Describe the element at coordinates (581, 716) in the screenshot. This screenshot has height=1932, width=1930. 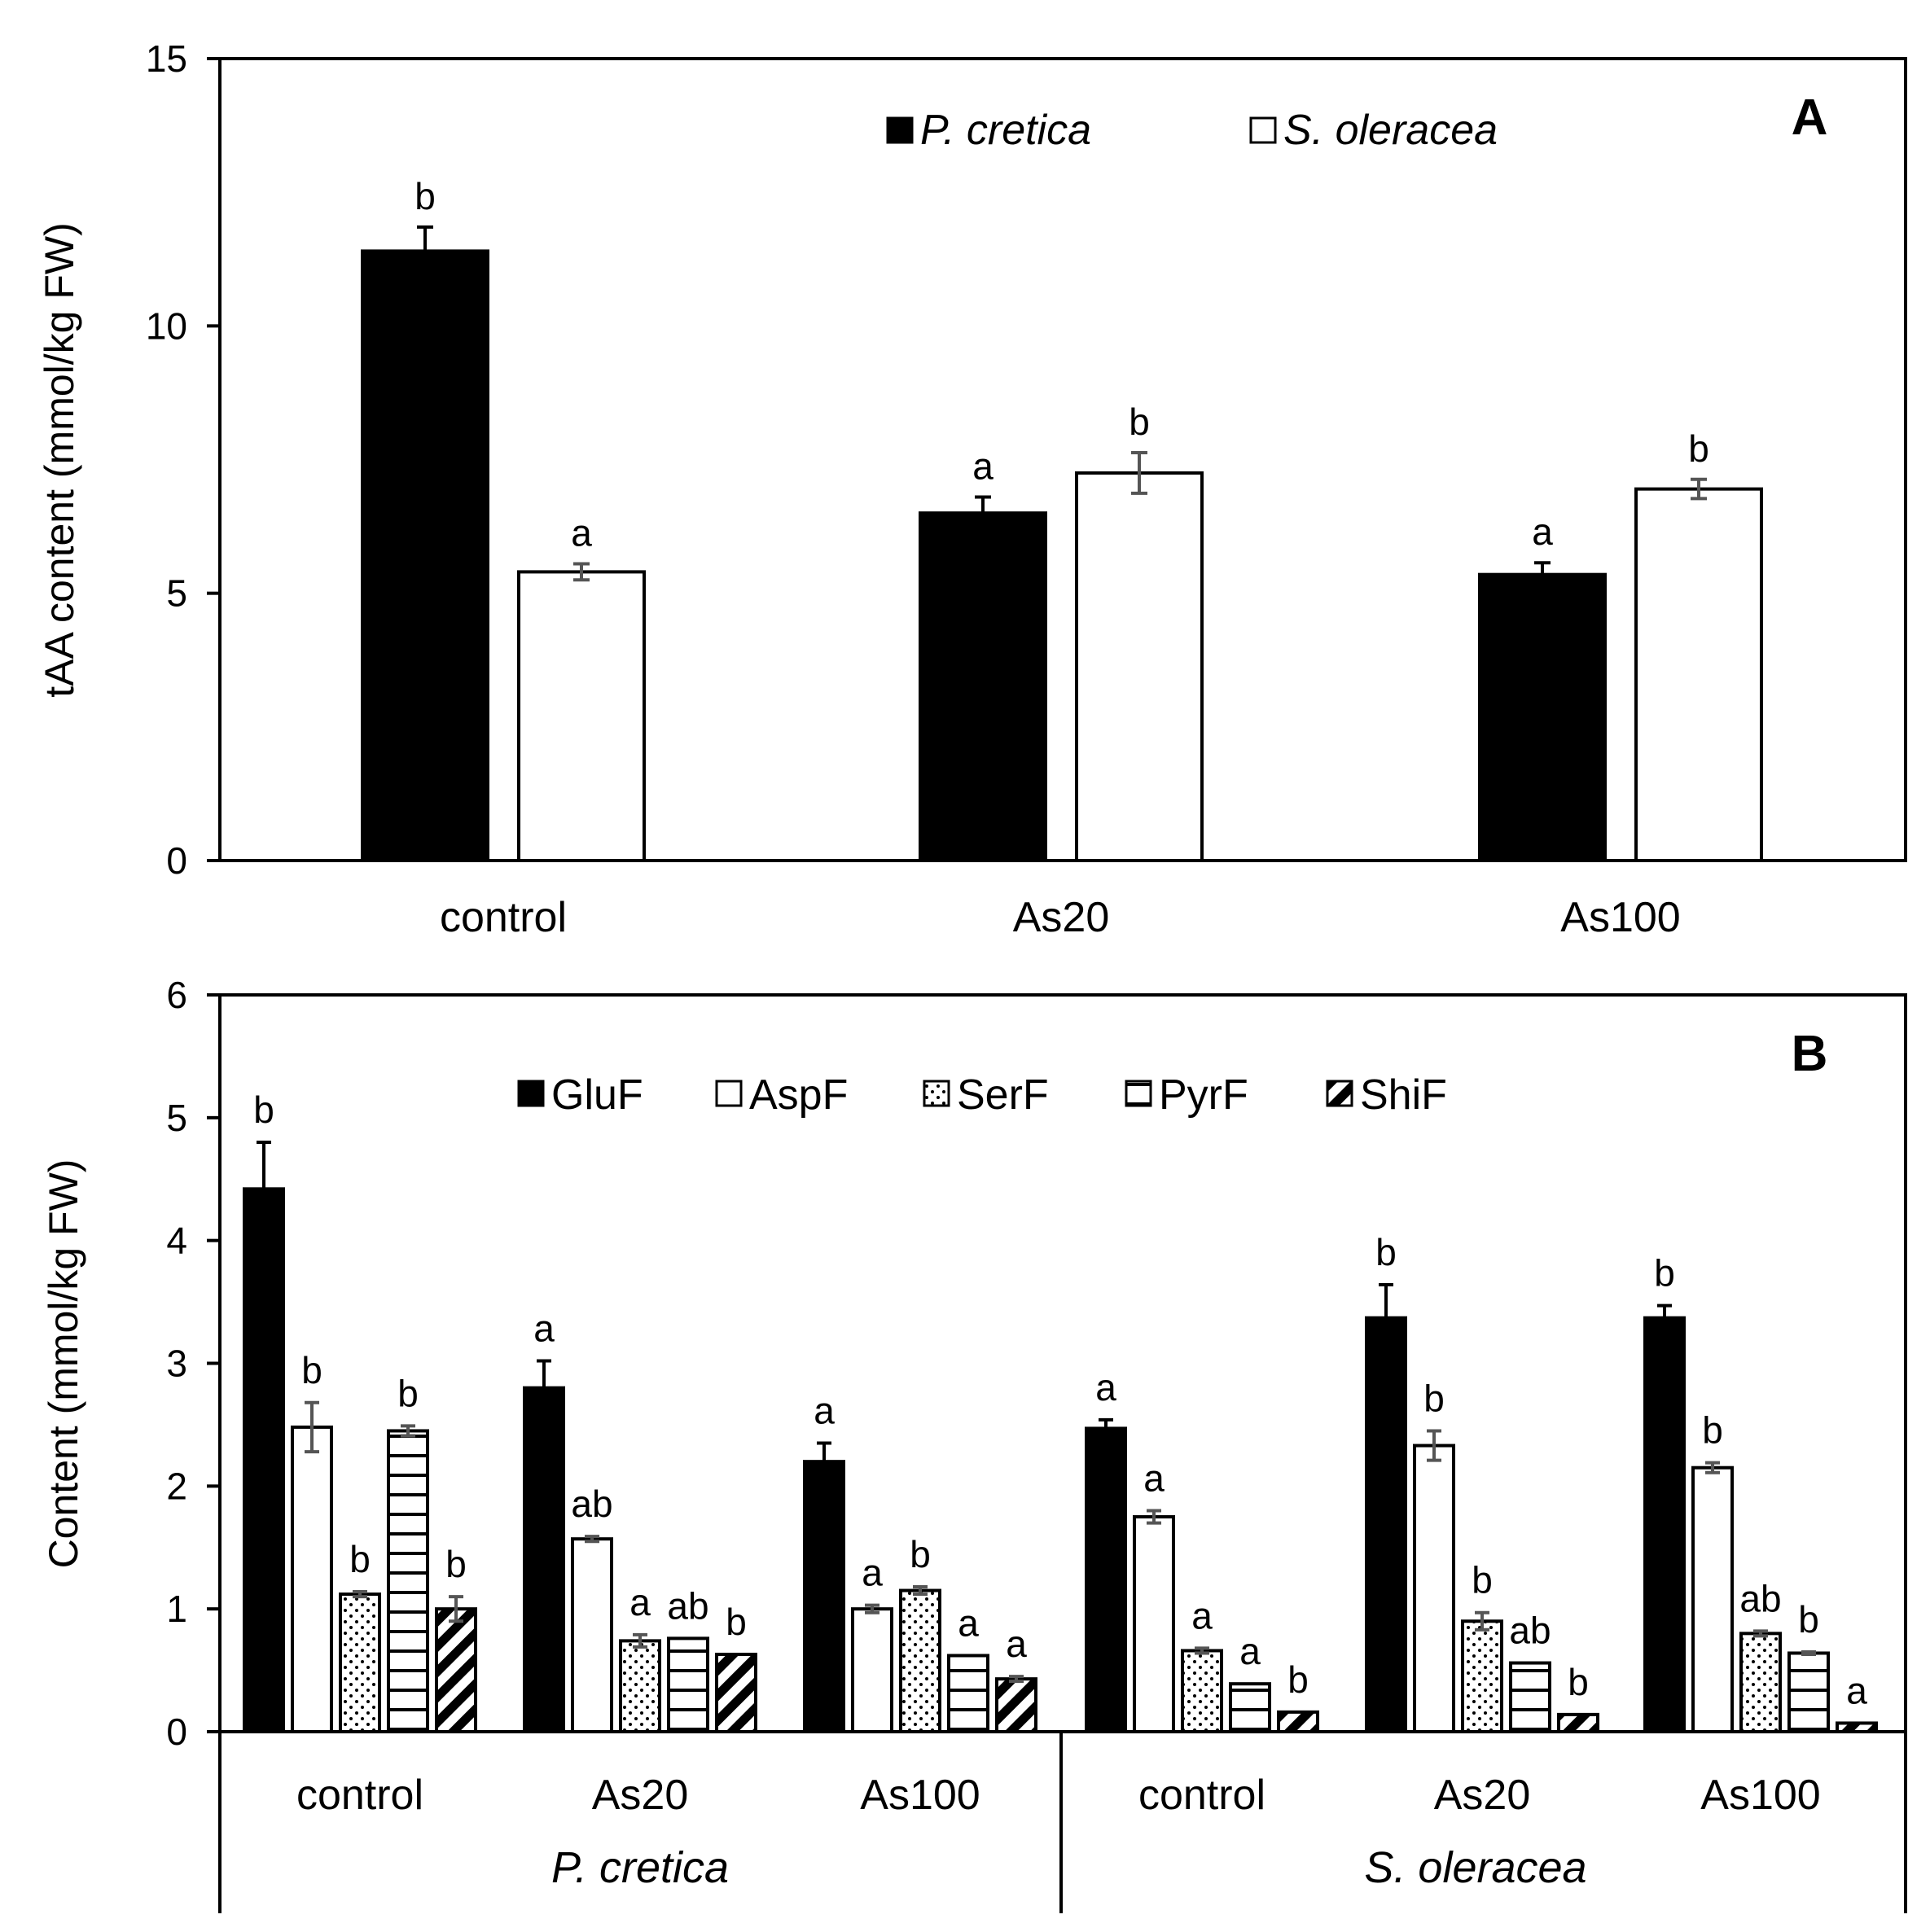
I see `bar-s-oleracea-control` at that location.